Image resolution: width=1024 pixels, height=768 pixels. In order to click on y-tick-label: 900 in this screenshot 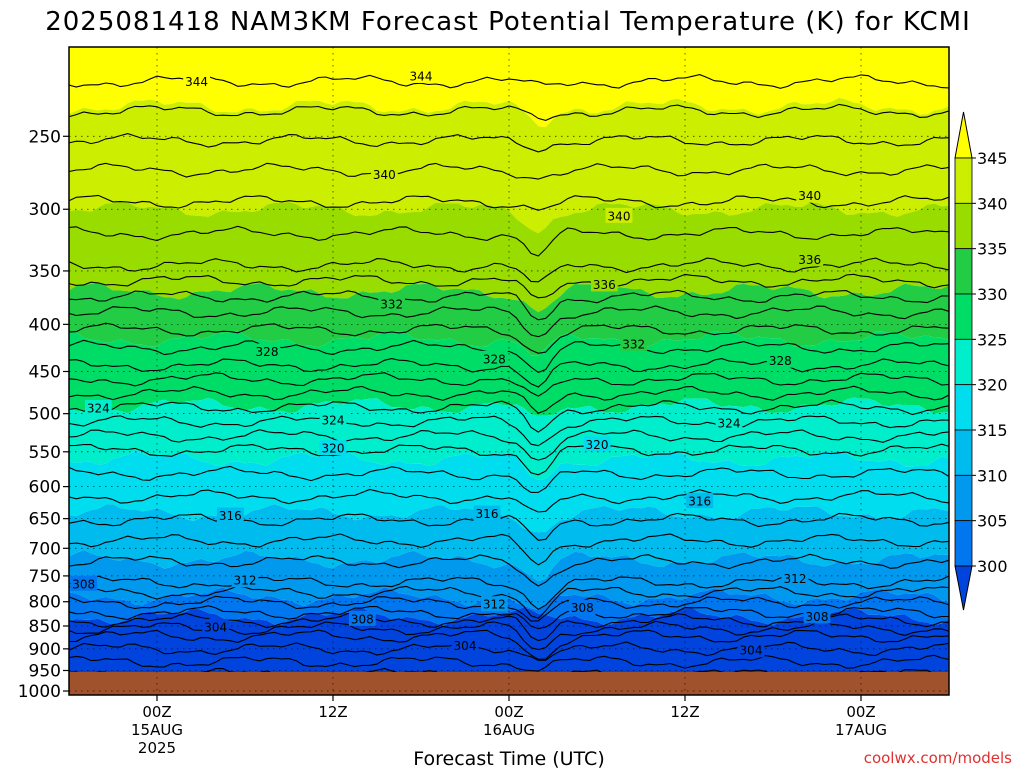, I will do `click(45, 650)`.